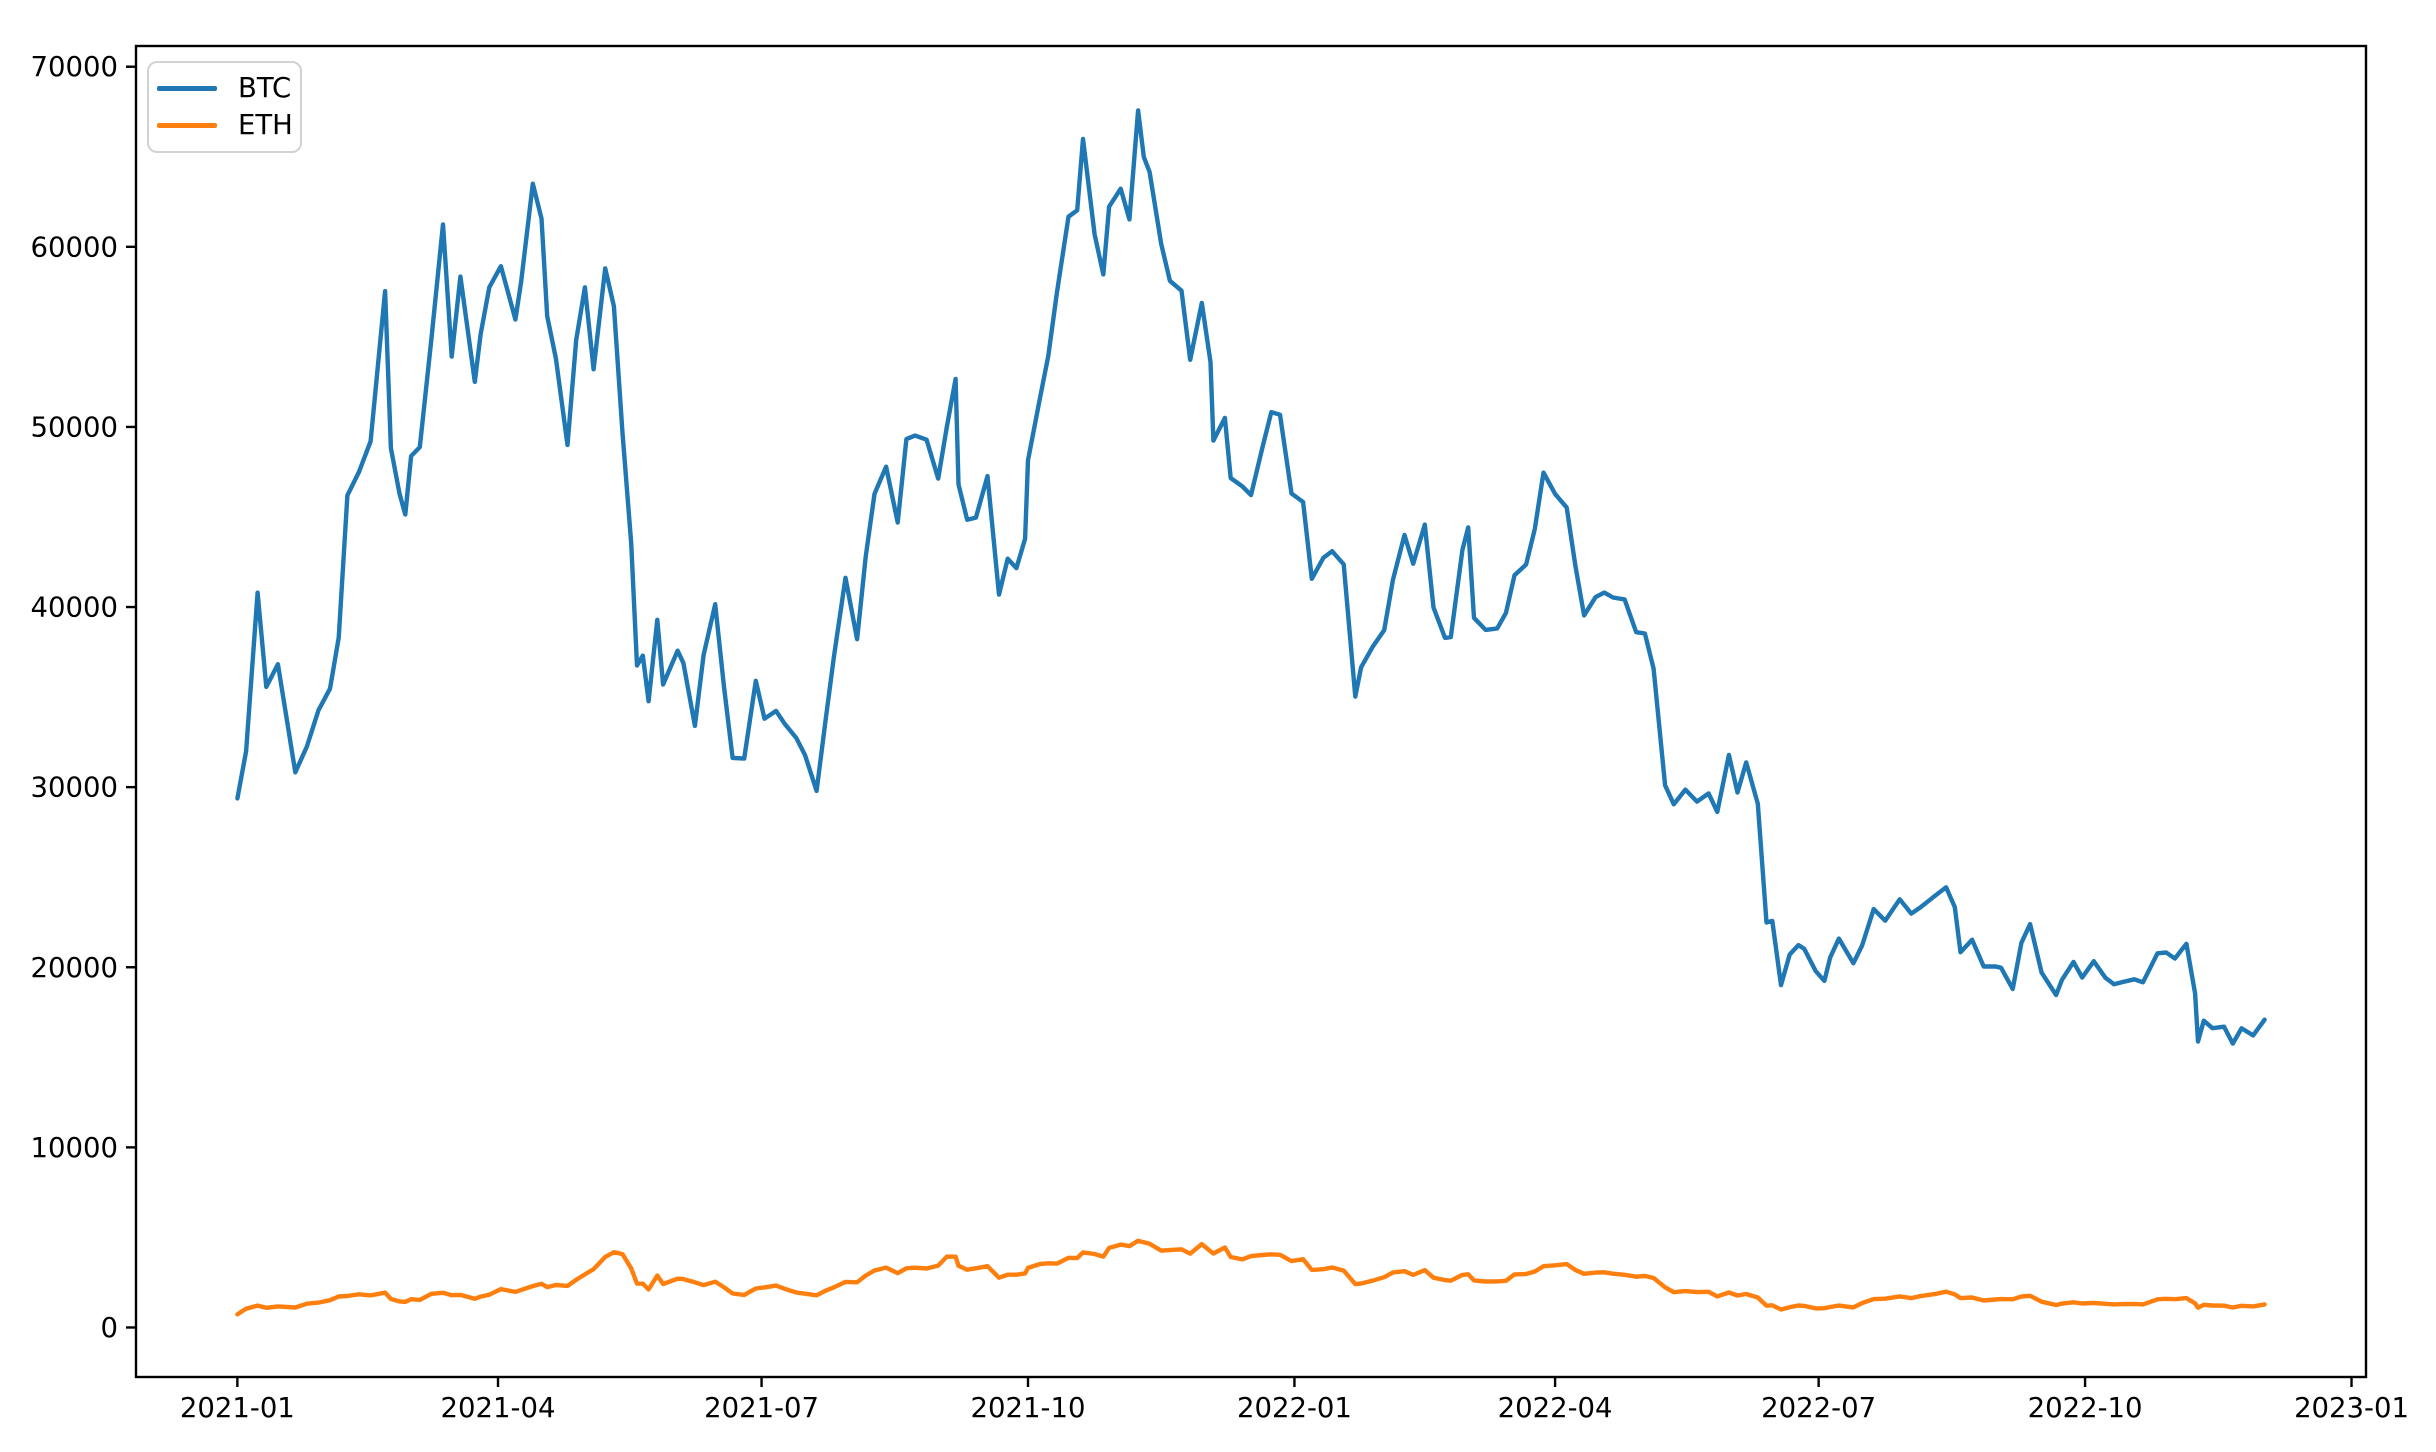  Describe the element at coordinates (187, 125) in the screenshot. I see `eth-line-swatch` at that location.